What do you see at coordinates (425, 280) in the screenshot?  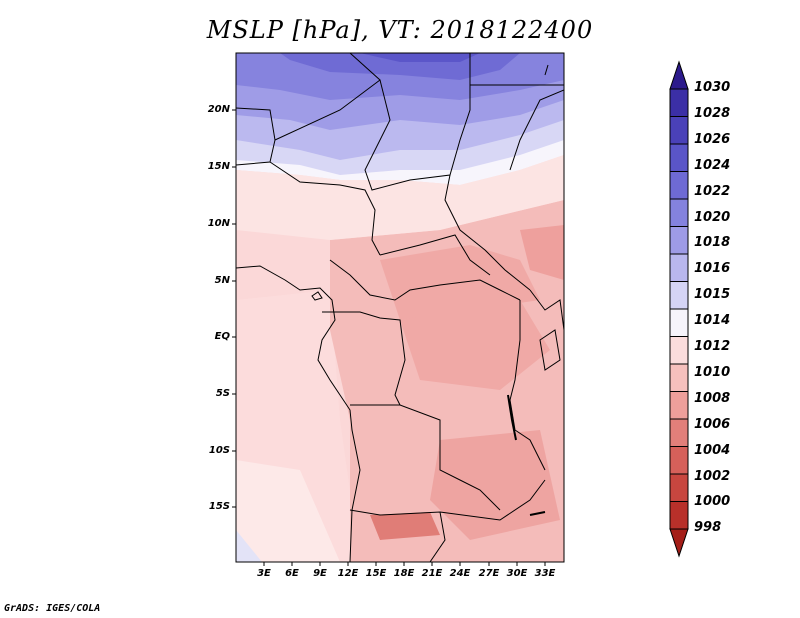 I see `border-car-south` at bounding box center [425, 280].